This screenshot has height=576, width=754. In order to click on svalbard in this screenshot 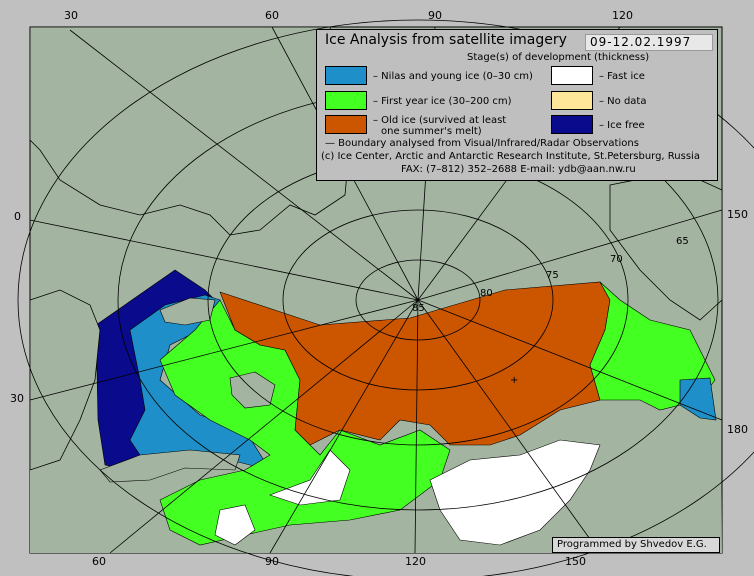, I will do `click(65, 380)`.